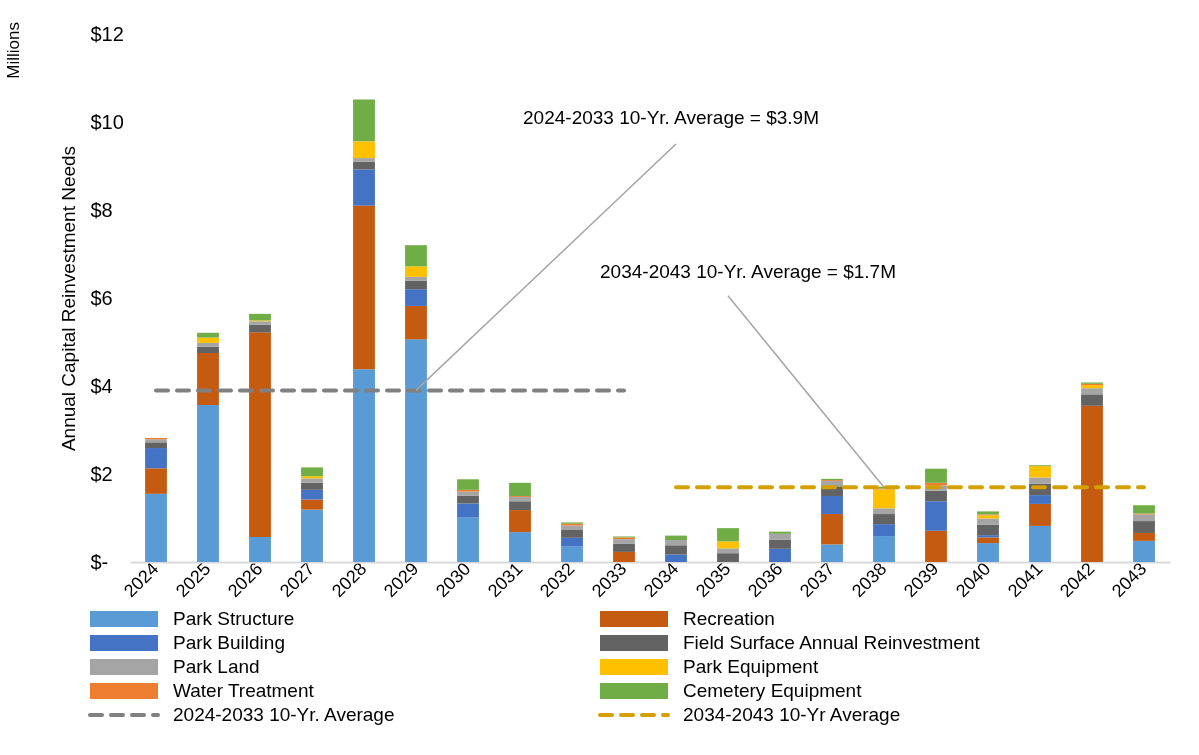 The image size is (1199, 755). I want to click on legend-label: Field Surface Annual Reinvestment, so click(832, 642).